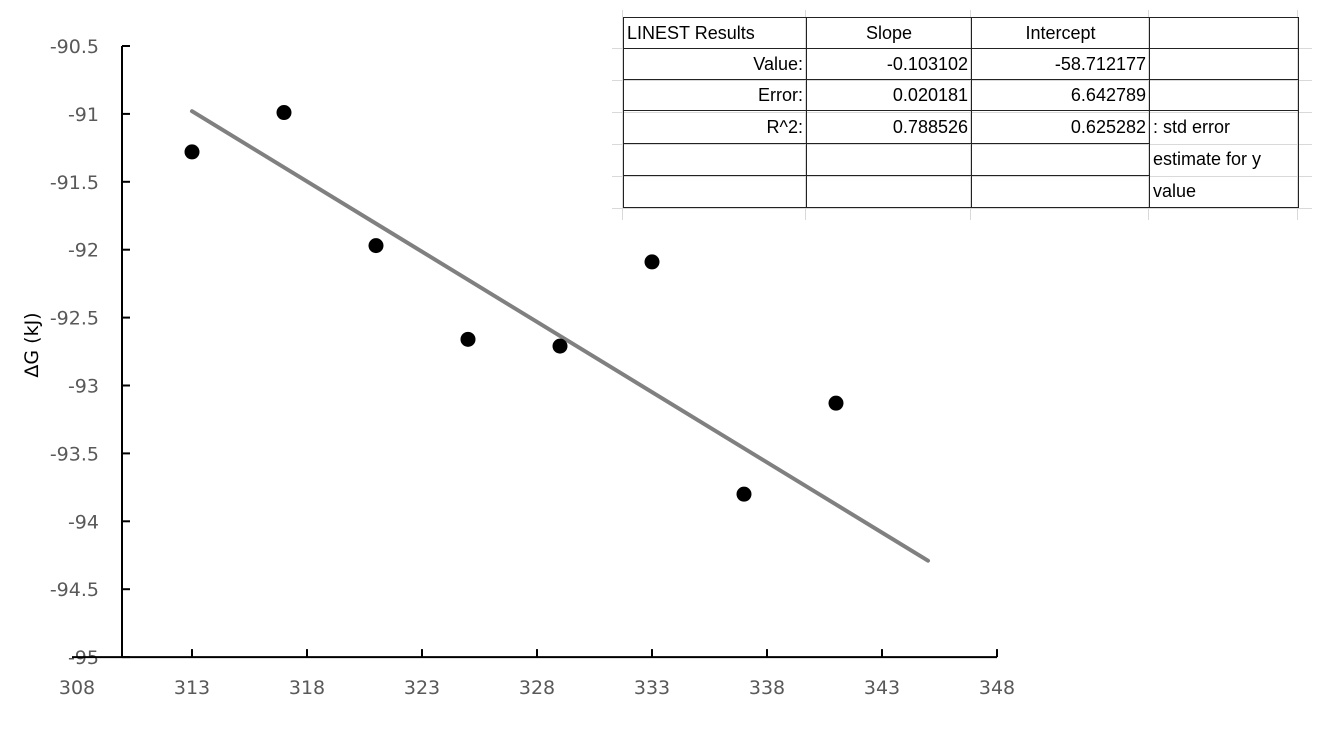  What do you see at coordinates (192, 688) in the screenshot?
I see `x-tick-label: 313` at bounding box center [192, 688].